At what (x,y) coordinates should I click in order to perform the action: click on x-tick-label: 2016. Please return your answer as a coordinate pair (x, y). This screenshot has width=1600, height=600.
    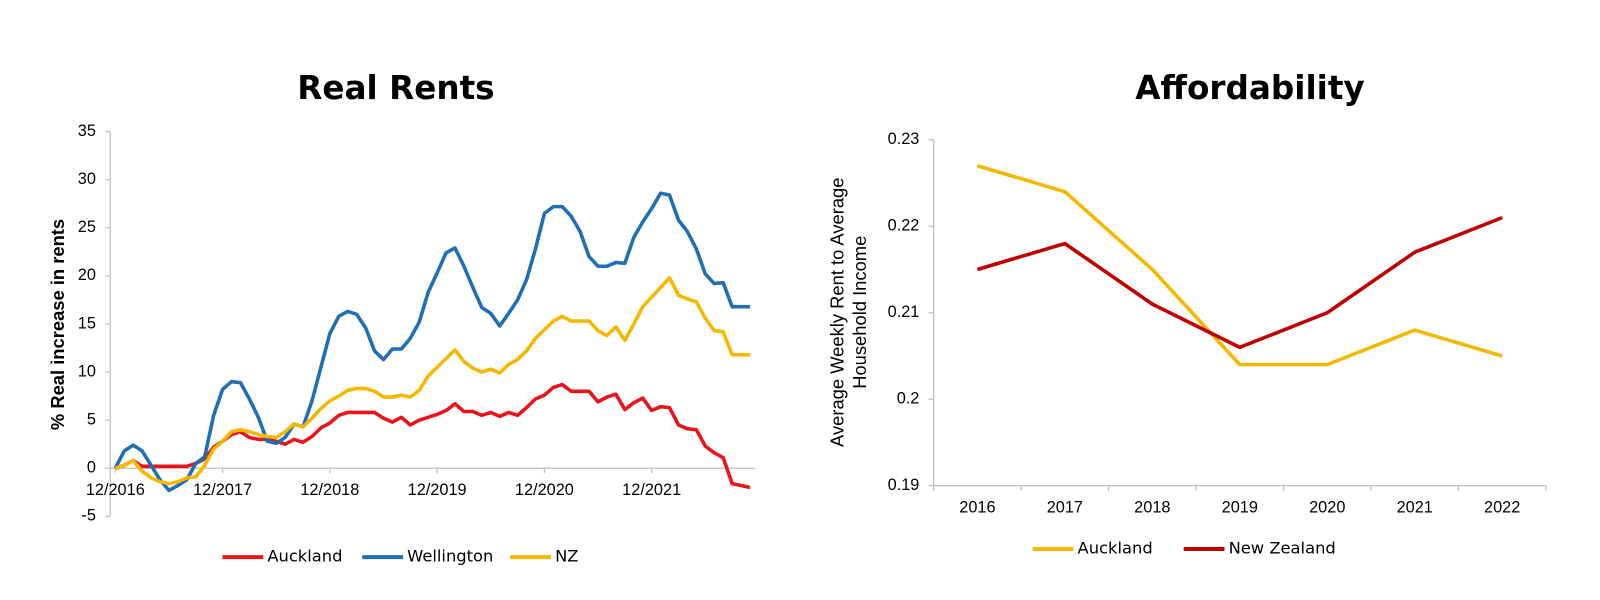
    Looking at the image, I should click on (977, 507).